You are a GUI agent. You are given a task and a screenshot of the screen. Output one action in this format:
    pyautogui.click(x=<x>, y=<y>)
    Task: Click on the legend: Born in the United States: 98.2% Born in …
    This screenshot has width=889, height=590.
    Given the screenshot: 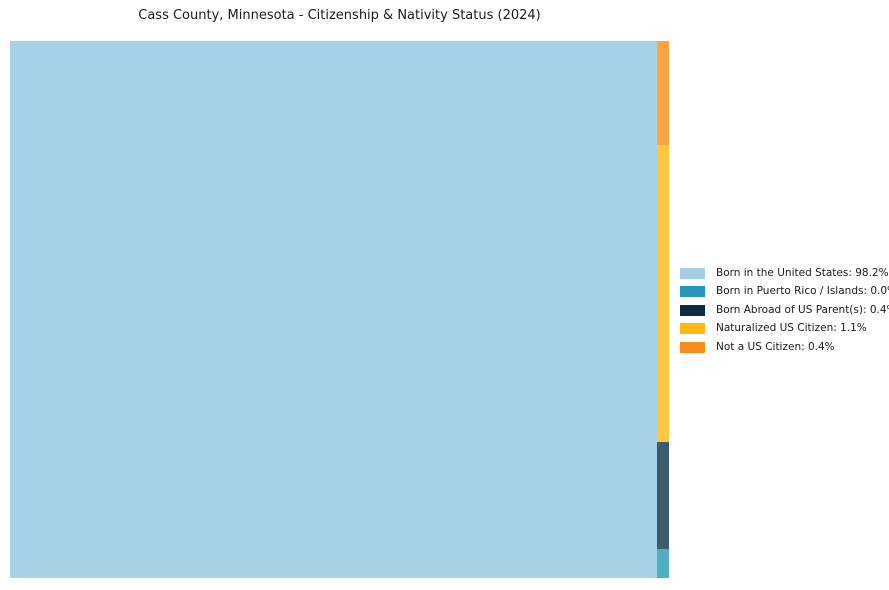 What is the action you would take?
    pyautogui.click(x=784, y=310)
    